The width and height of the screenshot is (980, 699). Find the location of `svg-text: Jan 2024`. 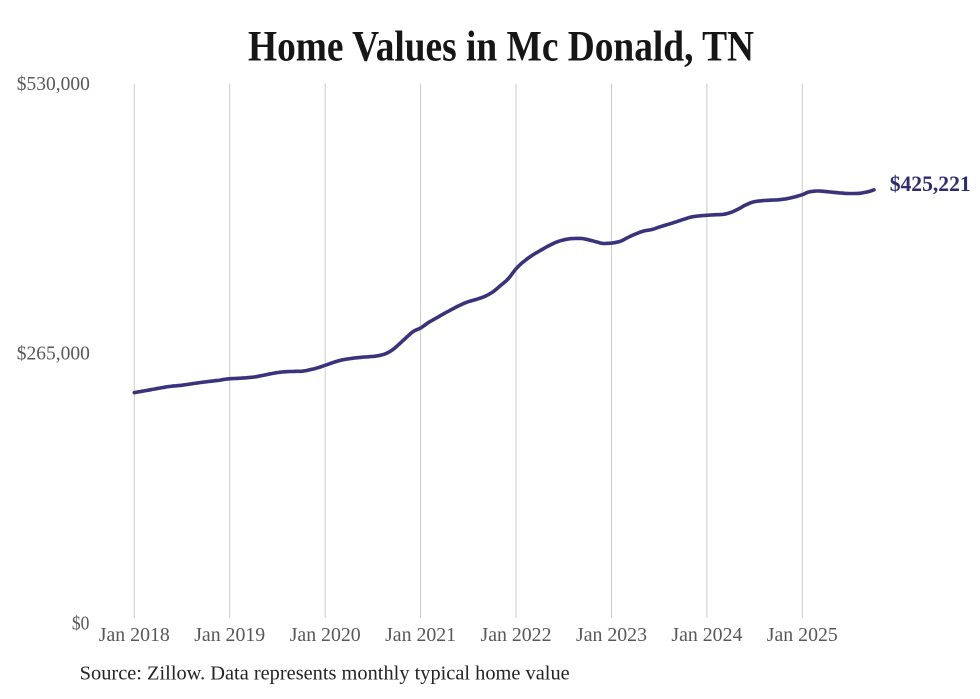

svg-text: Jan 2024 is located at coordinates (706, 635).